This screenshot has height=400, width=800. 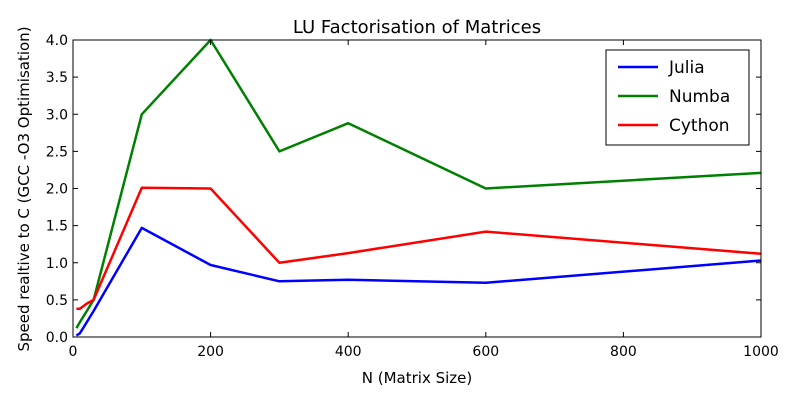 I want to click on legend: Julia Numba Cython, so click(x=677, y=97).